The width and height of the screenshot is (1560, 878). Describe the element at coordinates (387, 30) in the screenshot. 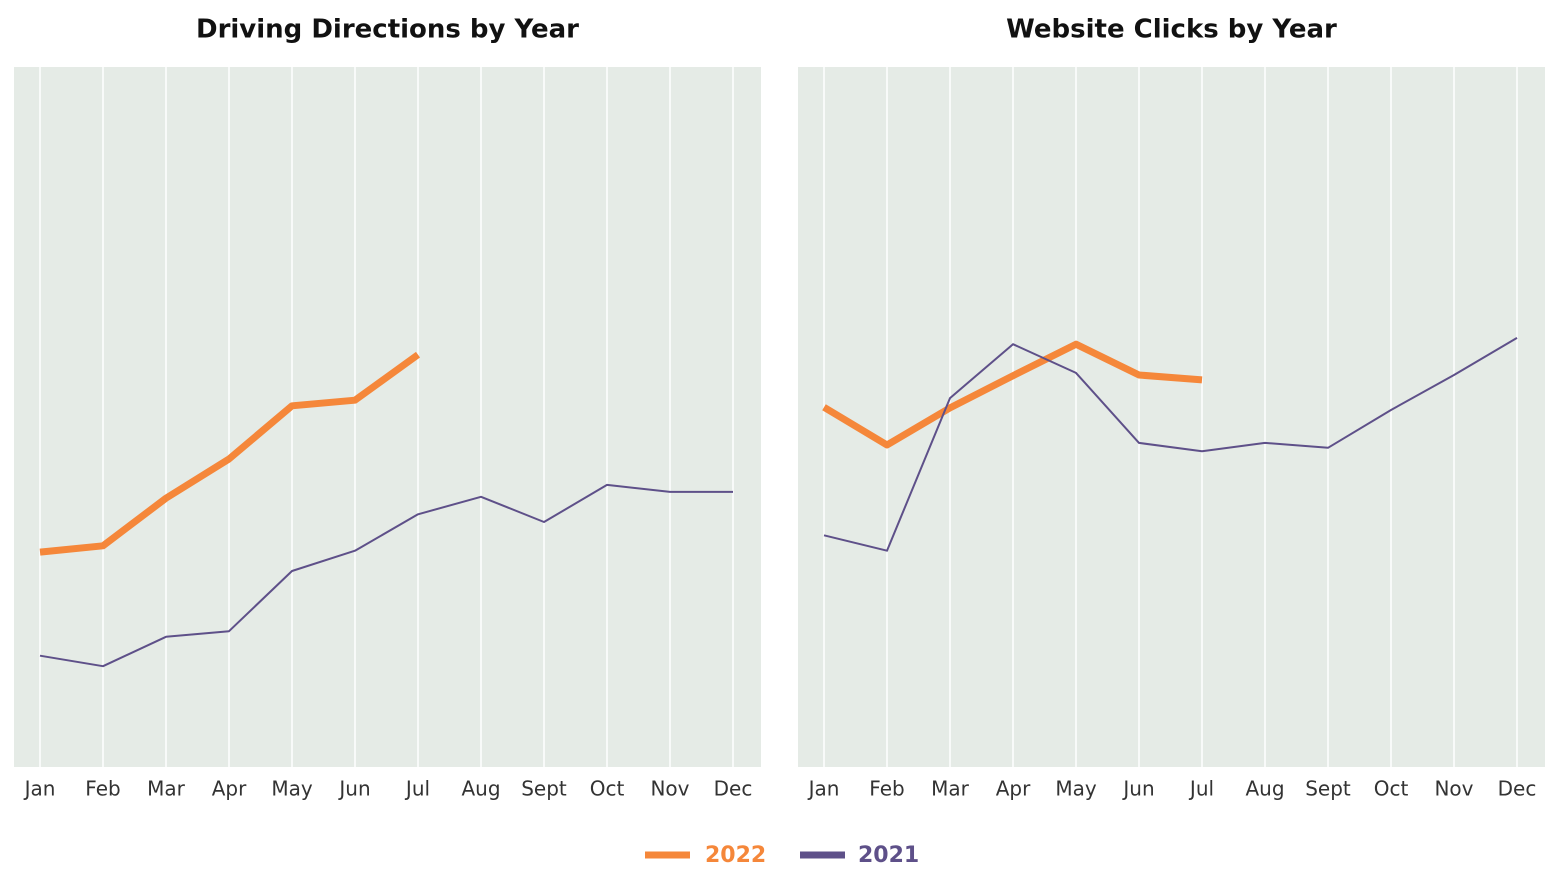

I see `chart-title: Driving Directions by Year` at that location.